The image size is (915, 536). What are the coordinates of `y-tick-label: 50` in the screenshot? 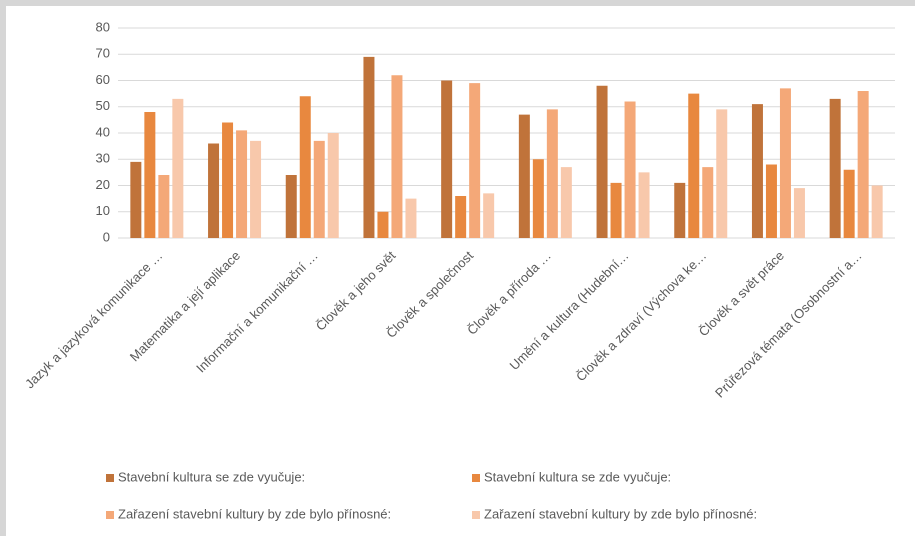 It's located at (103, 105).